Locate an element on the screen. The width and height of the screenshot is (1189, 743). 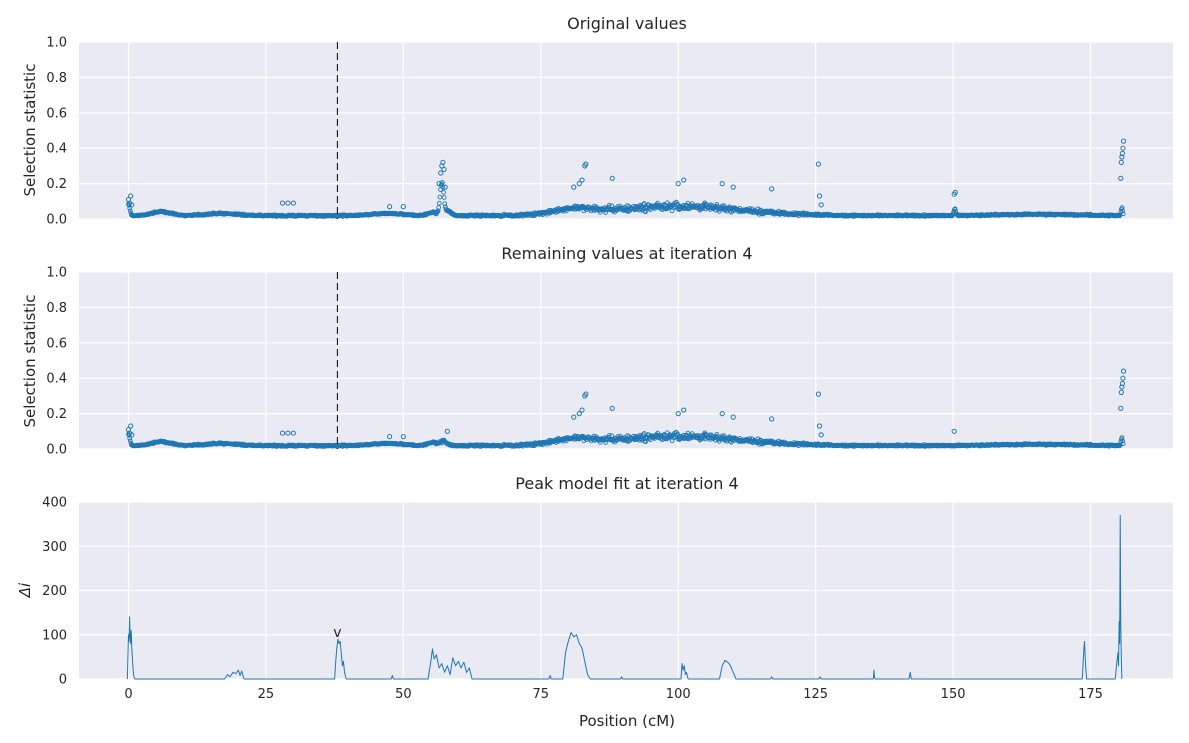
x-tick-label: 150 is located at coordinates (953, 694).